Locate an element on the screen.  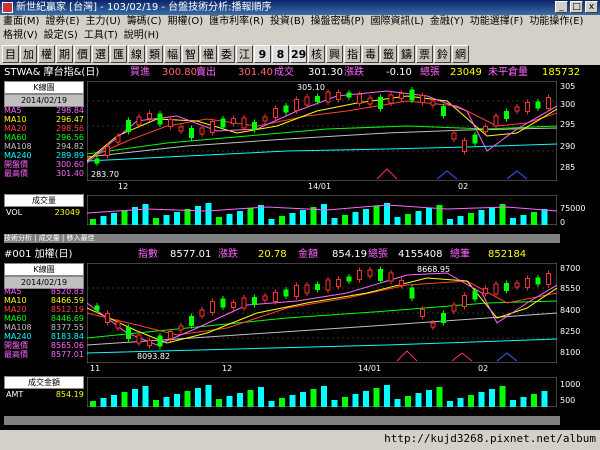
menu-item-9: 金融(Y) is located at coordinates (446, 21).